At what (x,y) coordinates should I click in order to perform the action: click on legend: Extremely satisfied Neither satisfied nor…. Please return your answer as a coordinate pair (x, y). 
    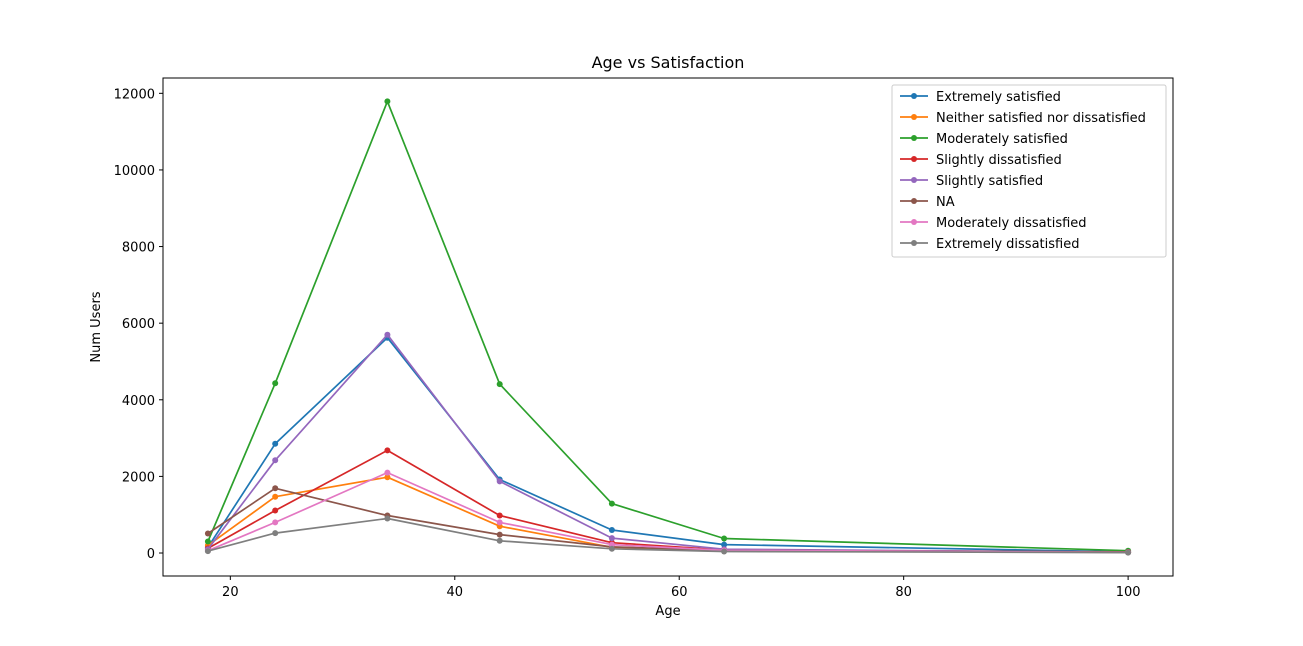
    Looking at the image, I should click on (1029, 171).